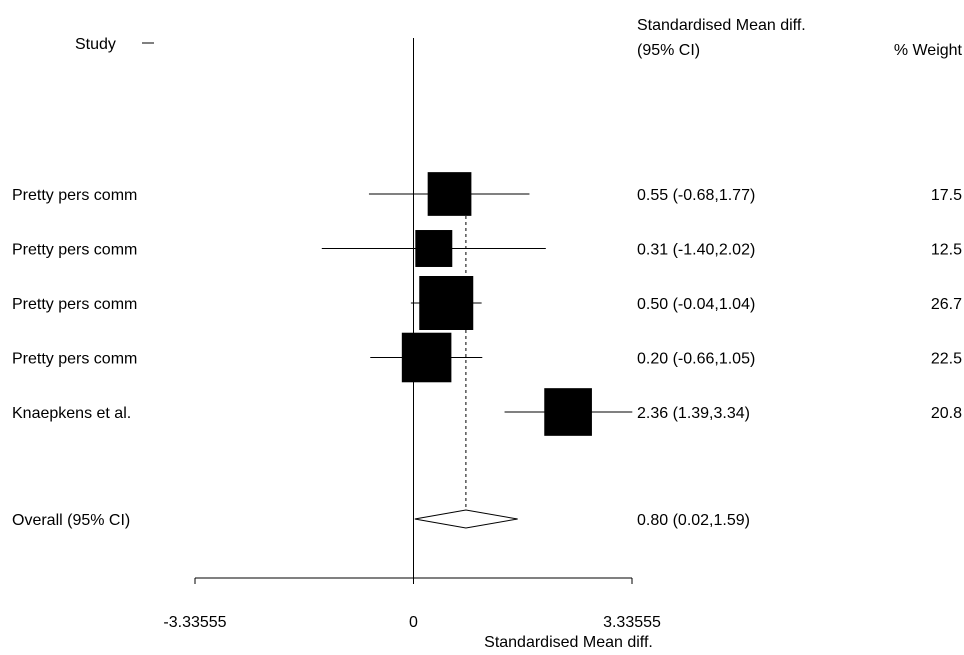 The width and height of the screenshot is (964, 655). I want to click on weight-value: 12.5, so click(946, 250).